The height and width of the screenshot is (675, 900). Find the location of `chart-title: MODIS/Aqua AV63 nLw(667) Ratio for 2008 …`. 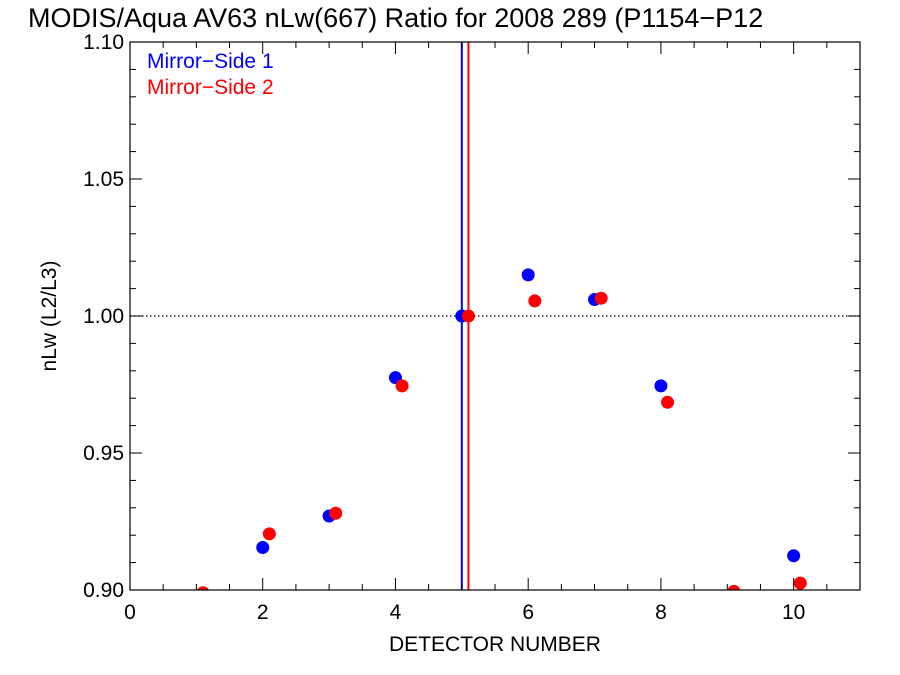

chart-title: MODIS/Aqua AV63 nLw(667) Ratio for 2008 … is located at coordinates (396, 18).